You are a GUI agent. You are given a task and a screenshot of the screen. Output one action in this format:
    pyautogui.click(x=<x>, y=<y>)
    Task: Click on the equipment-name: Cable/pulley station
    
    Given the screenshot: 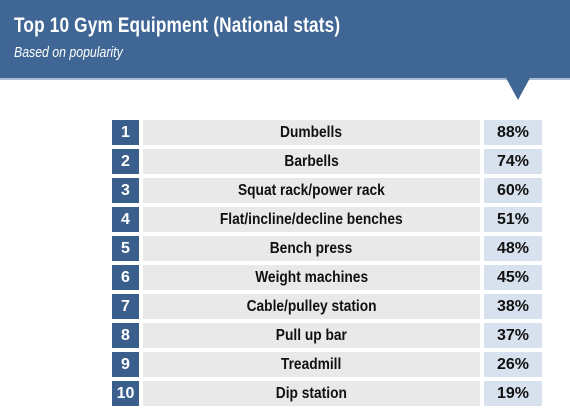 What is the action you would take?
    pyautogui.click(x=311, y=306)
    